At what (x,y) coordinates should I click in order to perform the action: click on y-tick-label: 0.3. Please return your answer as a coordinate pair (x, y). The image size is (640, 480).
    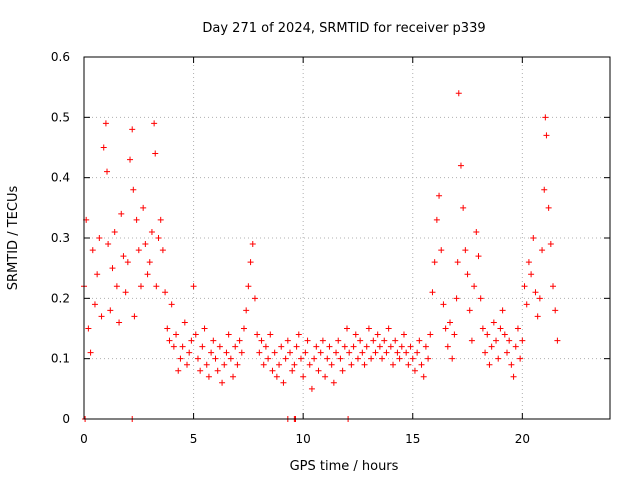
    Looking at the image, I should click on (60, 238).